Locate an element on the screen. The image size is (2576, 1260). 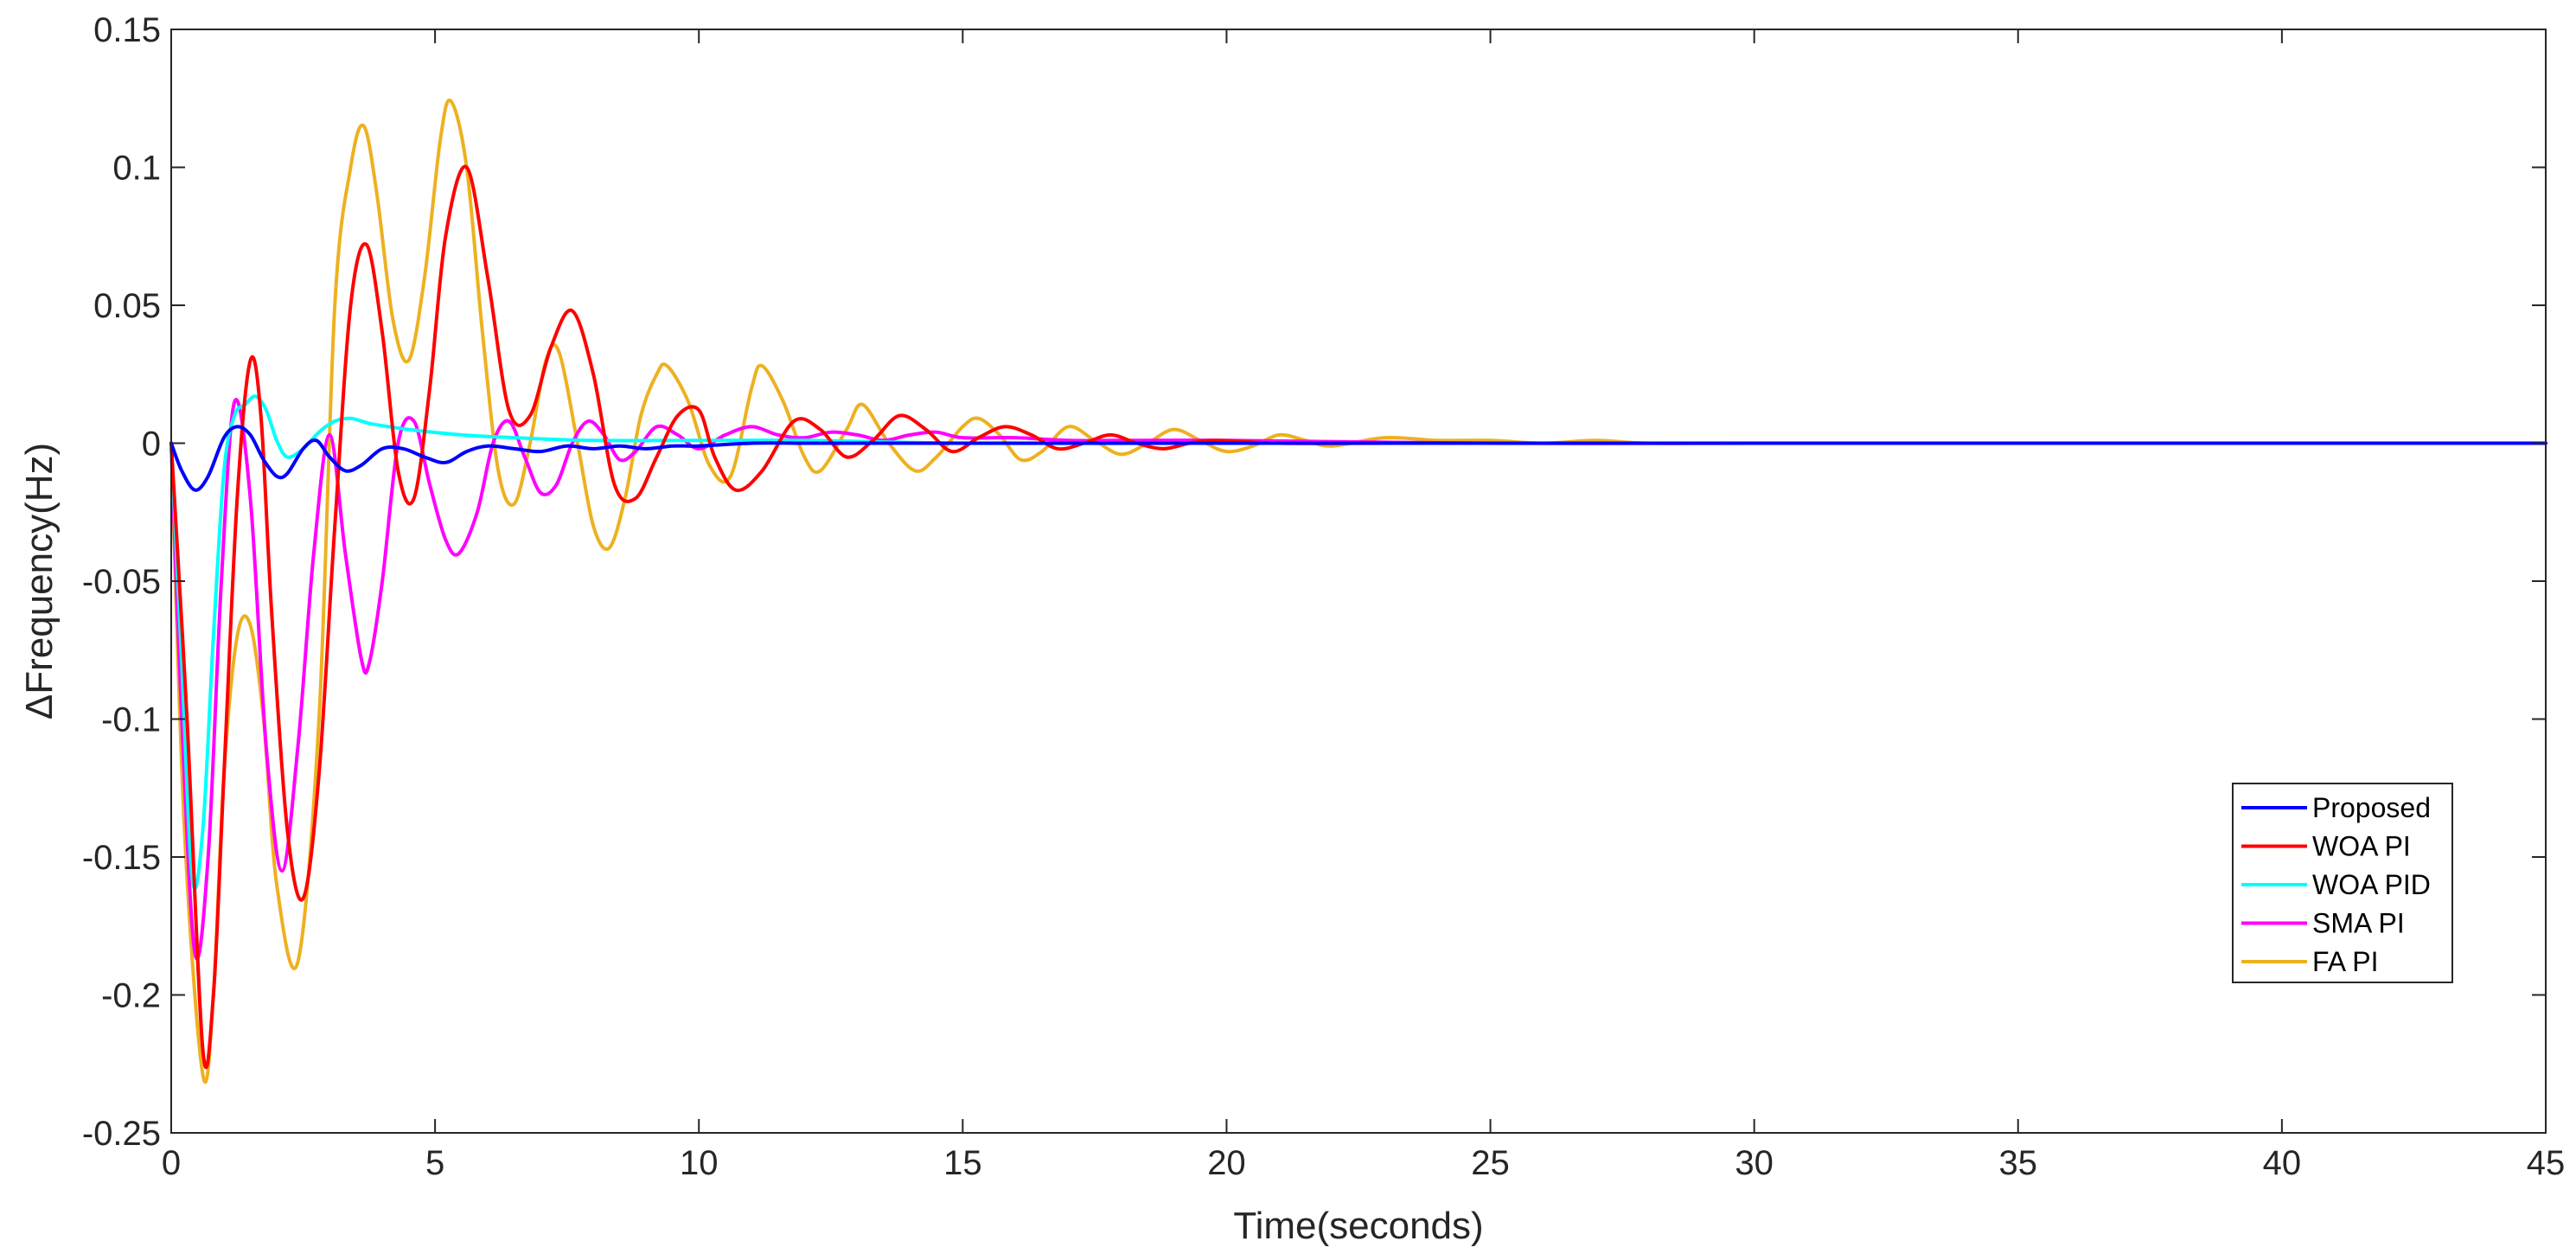
y-tick-label: -0.05 is located at coordinates (122, 582).